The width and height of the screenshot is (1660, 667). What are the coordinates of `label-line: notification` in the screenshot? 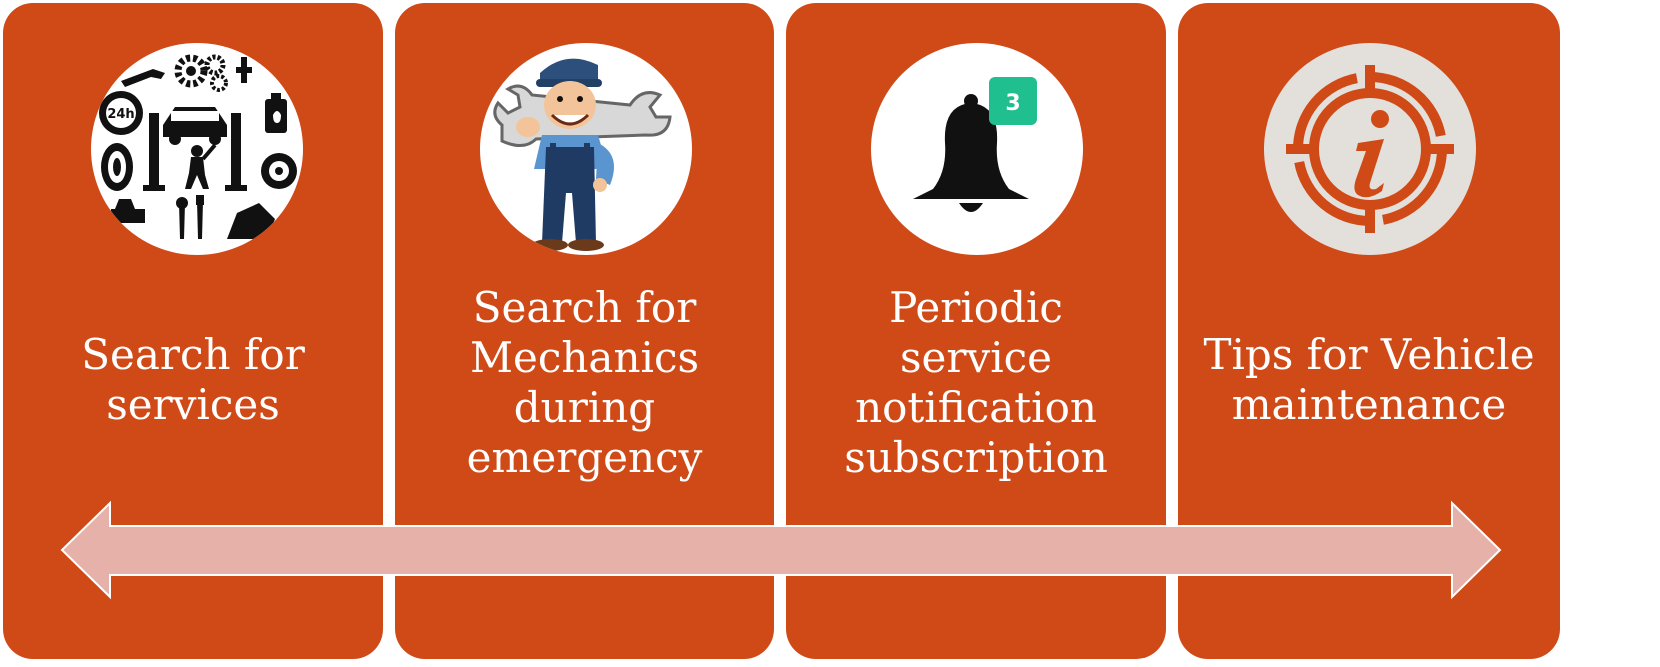 It's located at (976, 407).